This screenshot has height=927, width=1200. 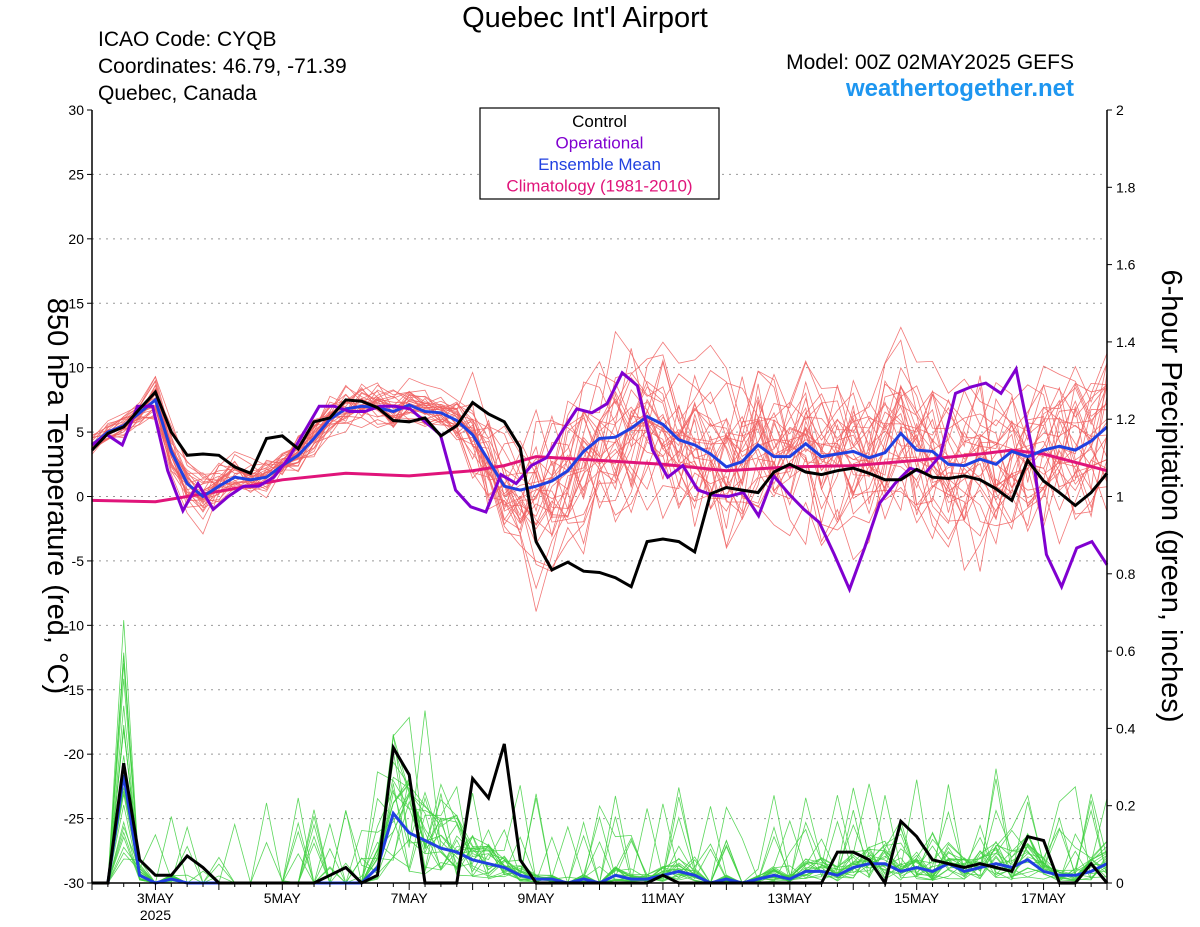 What do you see at coordinates (1126, 419) in the screenshot?
I see `y-right-tick-label: 1.2` at bounding box center [1126, 419].